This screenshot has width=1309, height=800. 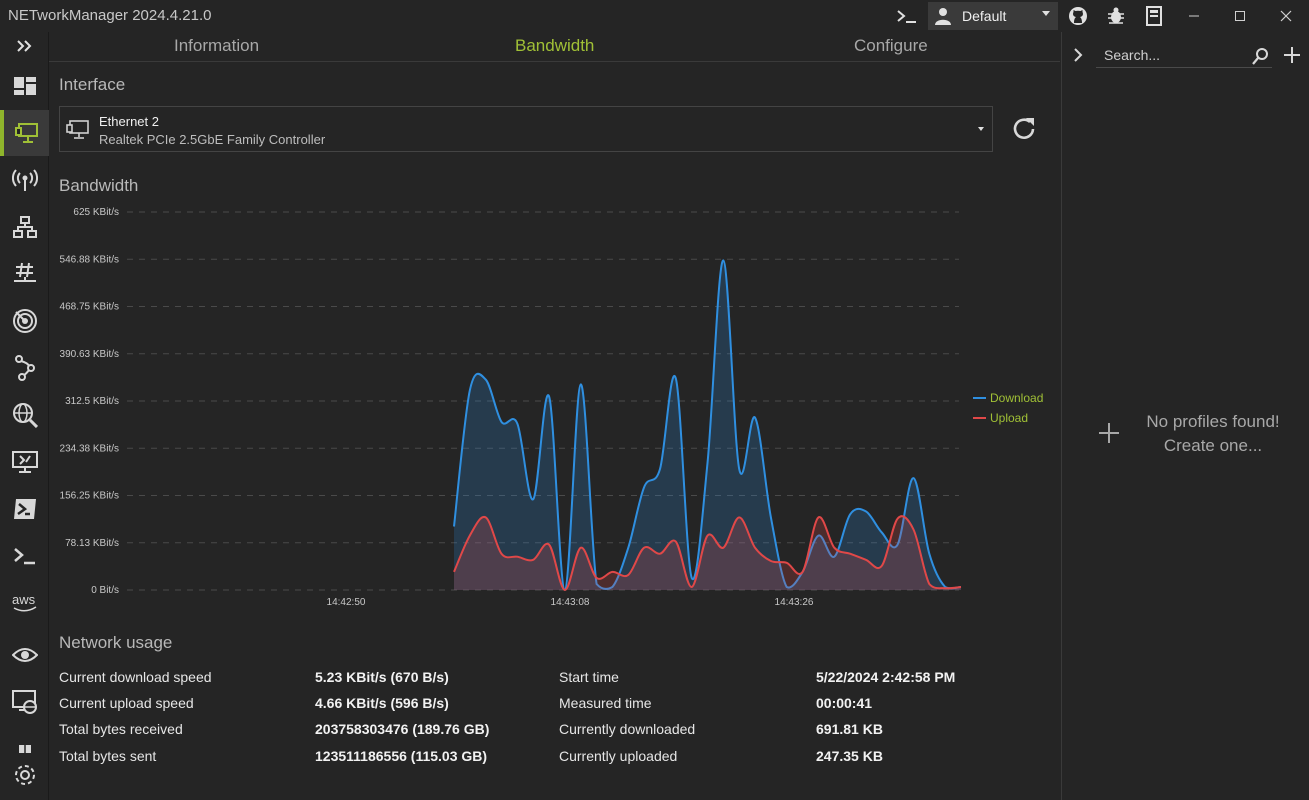 I want to click on title-bar: NETworkManager 2024.4.21.0 Default, so click(x=654, y=16).